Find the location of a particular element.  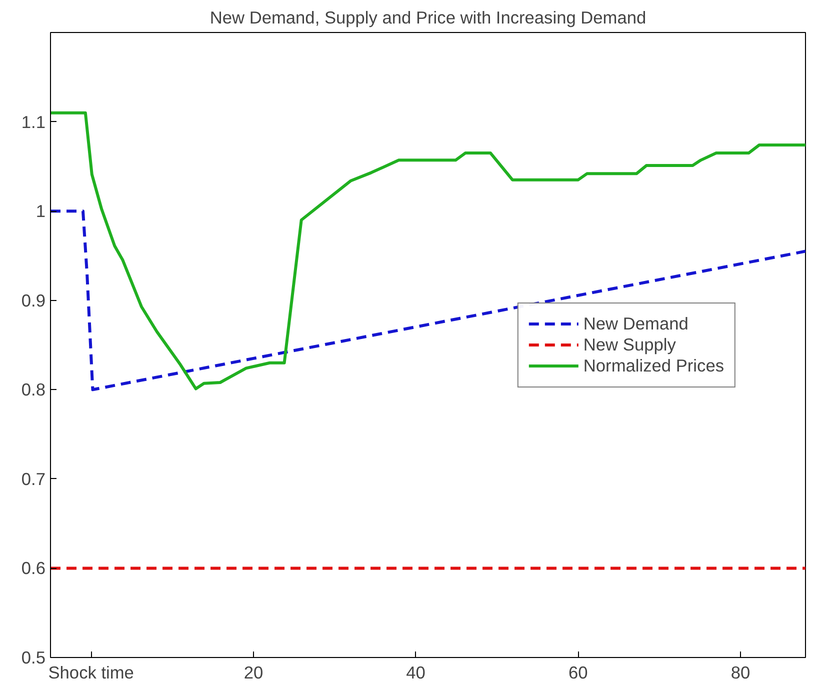

x-tick-label: 80 is located at coordinates (740, 672).